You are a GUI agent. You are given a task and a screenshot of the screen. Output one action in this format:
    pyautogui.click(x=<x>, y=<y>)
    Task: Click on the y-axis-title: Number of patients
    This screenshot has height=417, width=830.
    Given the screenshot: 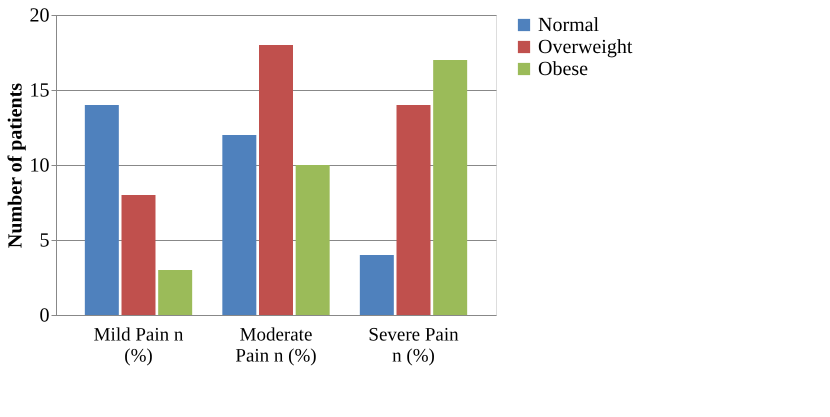 What is the action you would take?
    pyautogui.click(x=15, y=165)
    